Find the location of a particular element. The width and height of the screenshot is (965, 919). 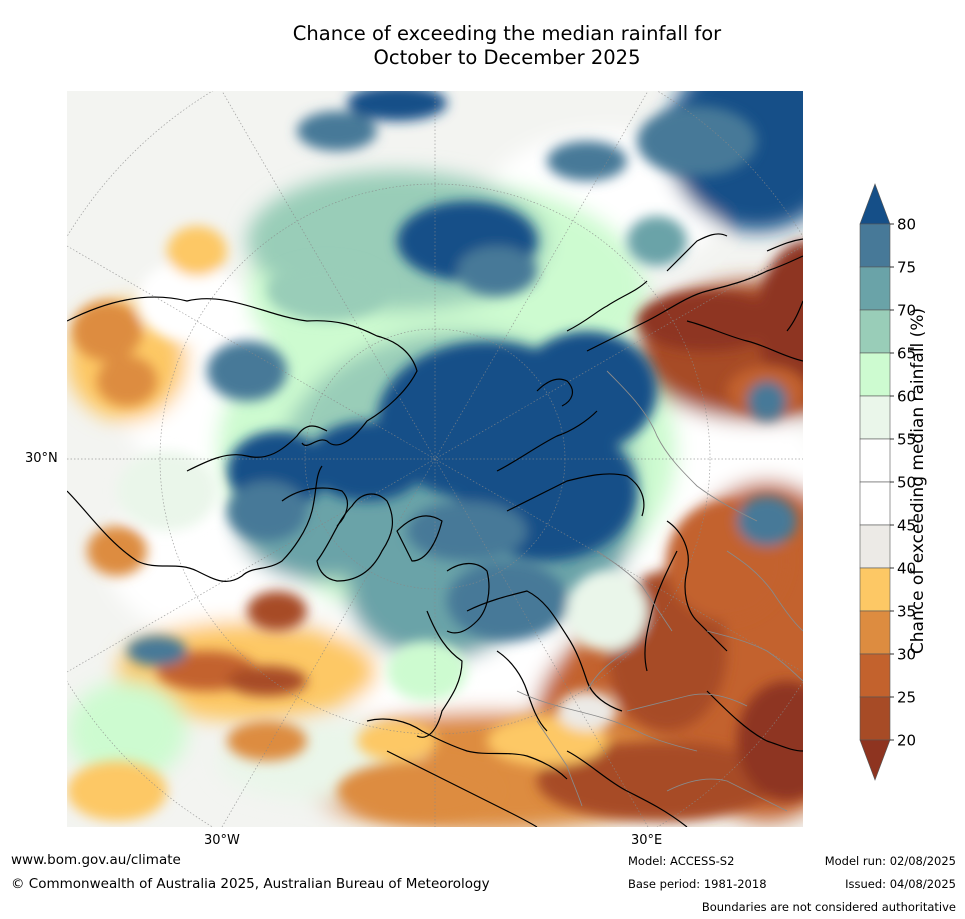

longitude-label-30w: 30°W is located at coordinates (222, 840).